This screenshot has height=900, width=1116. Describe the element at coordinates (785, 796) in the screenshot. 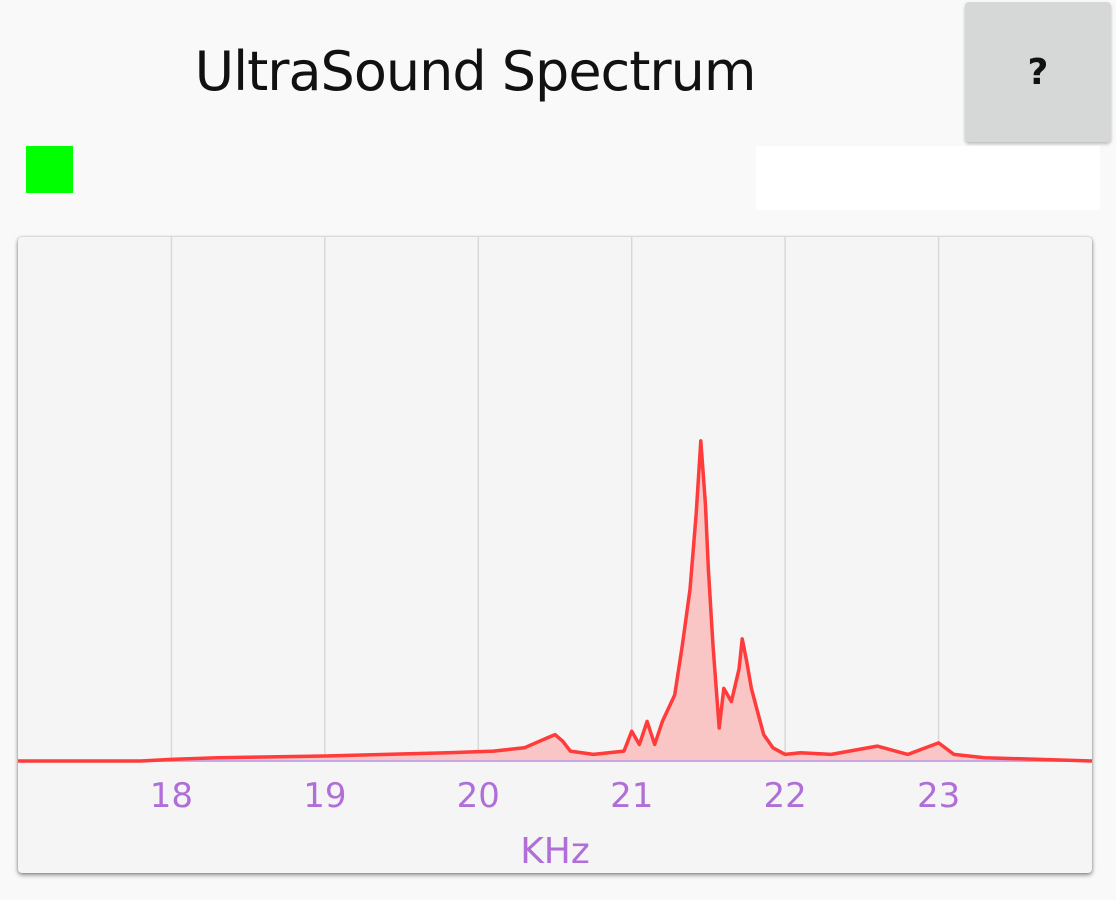

I see `x-tick-label-22: 22` at that location.